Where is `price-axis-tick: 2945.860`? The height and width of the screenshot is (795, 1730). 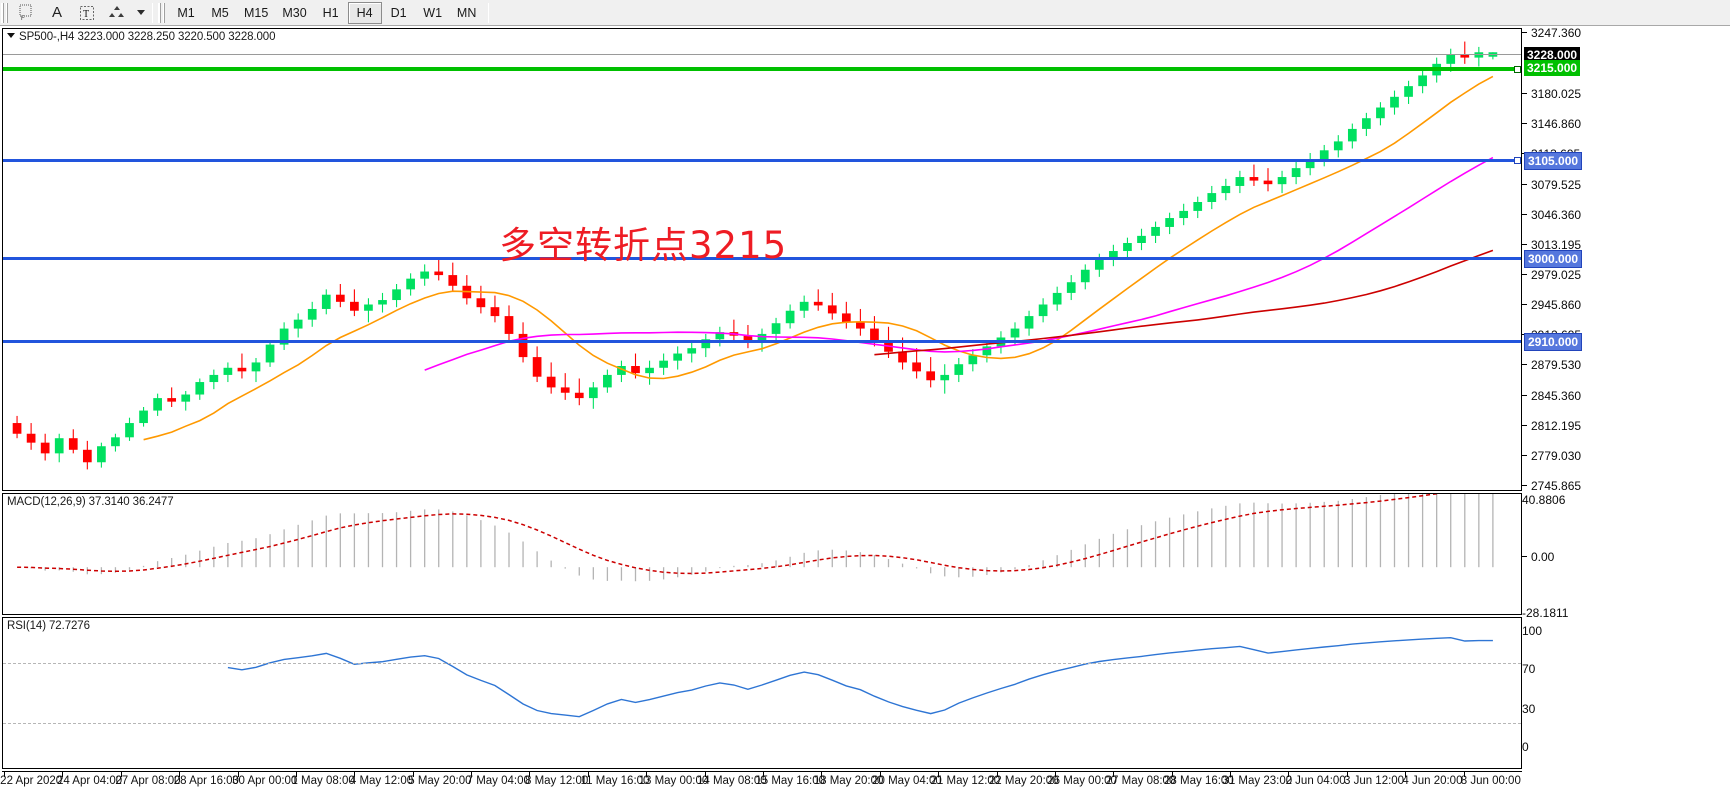 price-axis-tick: 2945.860 is located at coordinates (1551, 305).